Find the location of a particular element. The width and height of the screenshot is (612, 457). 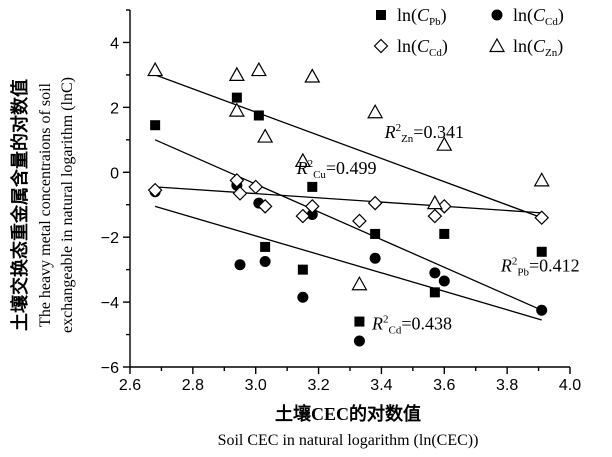

y-axis-title-en-line2: exchangeable in natural logarithm (lnC) is located at coordinates (67, 205).